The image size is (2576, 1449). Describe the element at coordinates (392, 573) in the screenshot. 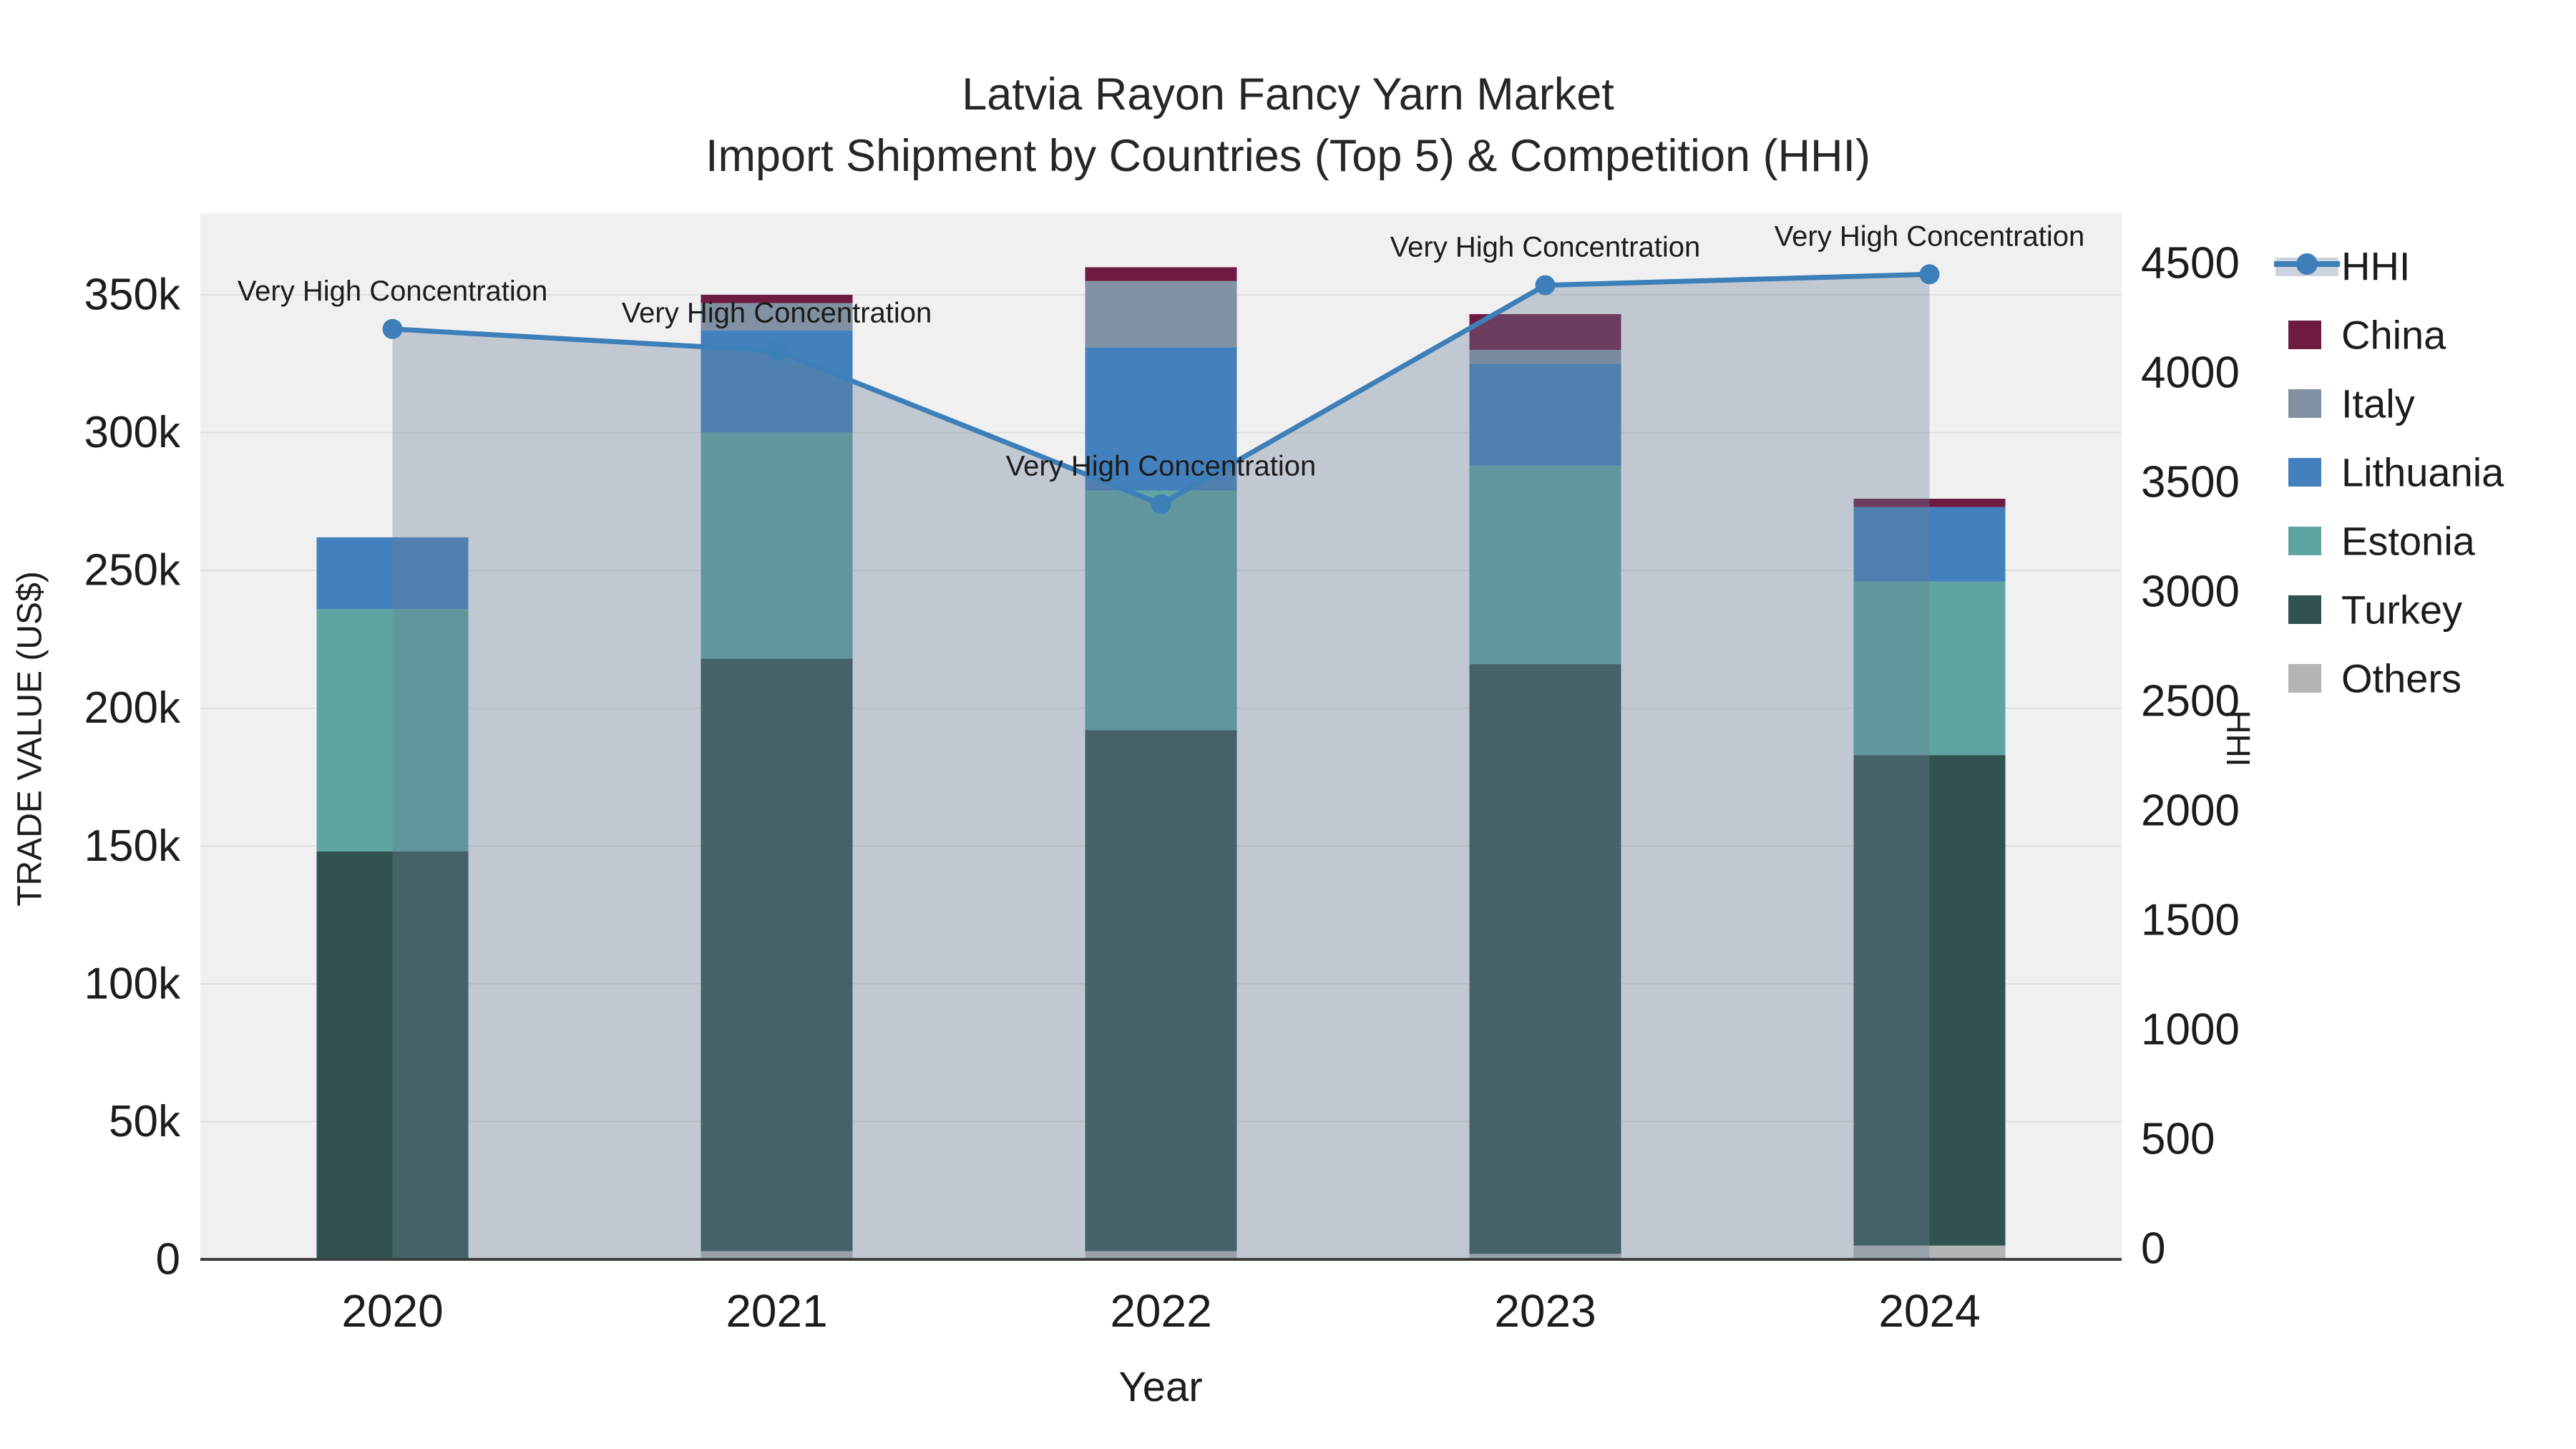

I see `bar-segment-lithuania-2020` at that location.